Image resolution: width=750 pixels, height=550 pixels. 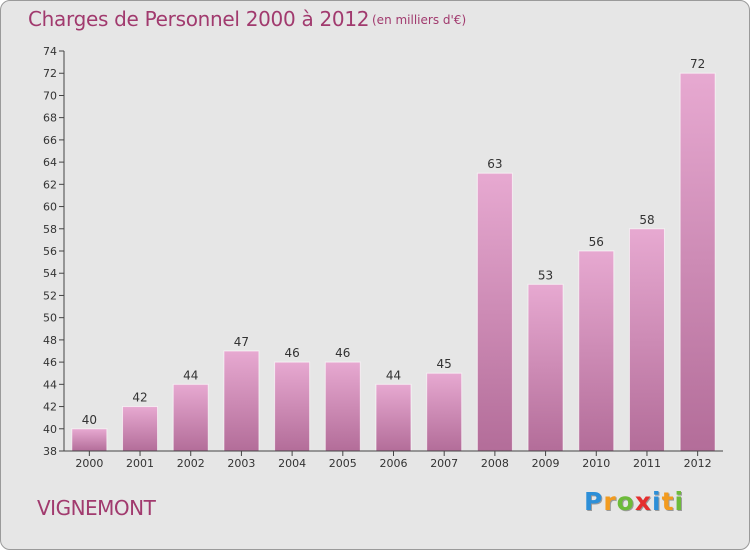 I want to click on logo-letter: P, so click(x=594, y=501).